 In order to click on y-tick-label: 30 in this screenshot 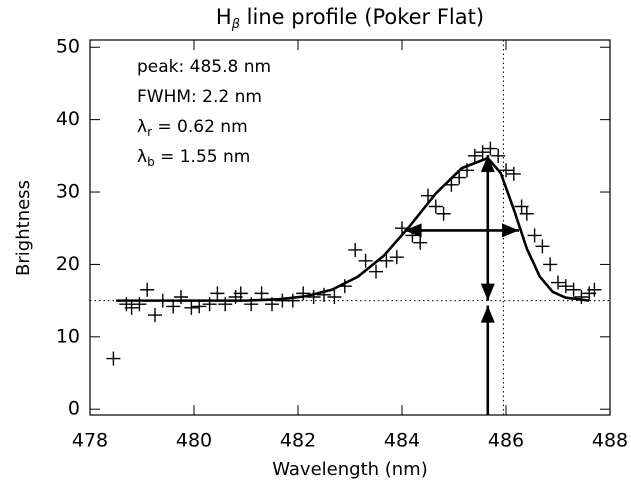, I will do `click(68, 192)`.